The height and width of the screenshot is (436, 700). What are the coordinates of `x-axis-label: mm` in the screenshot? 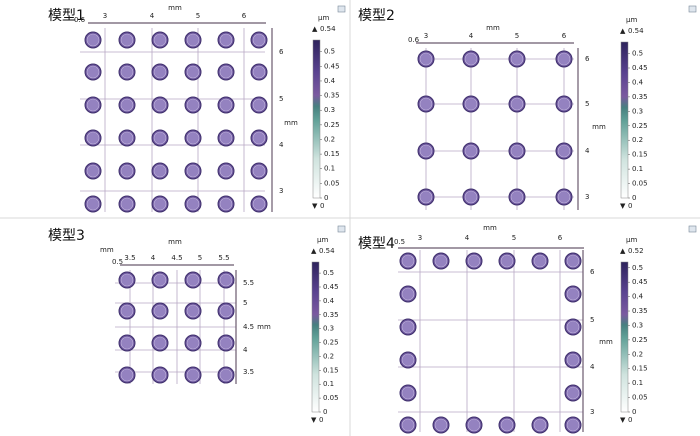 It's located at (175, 8).